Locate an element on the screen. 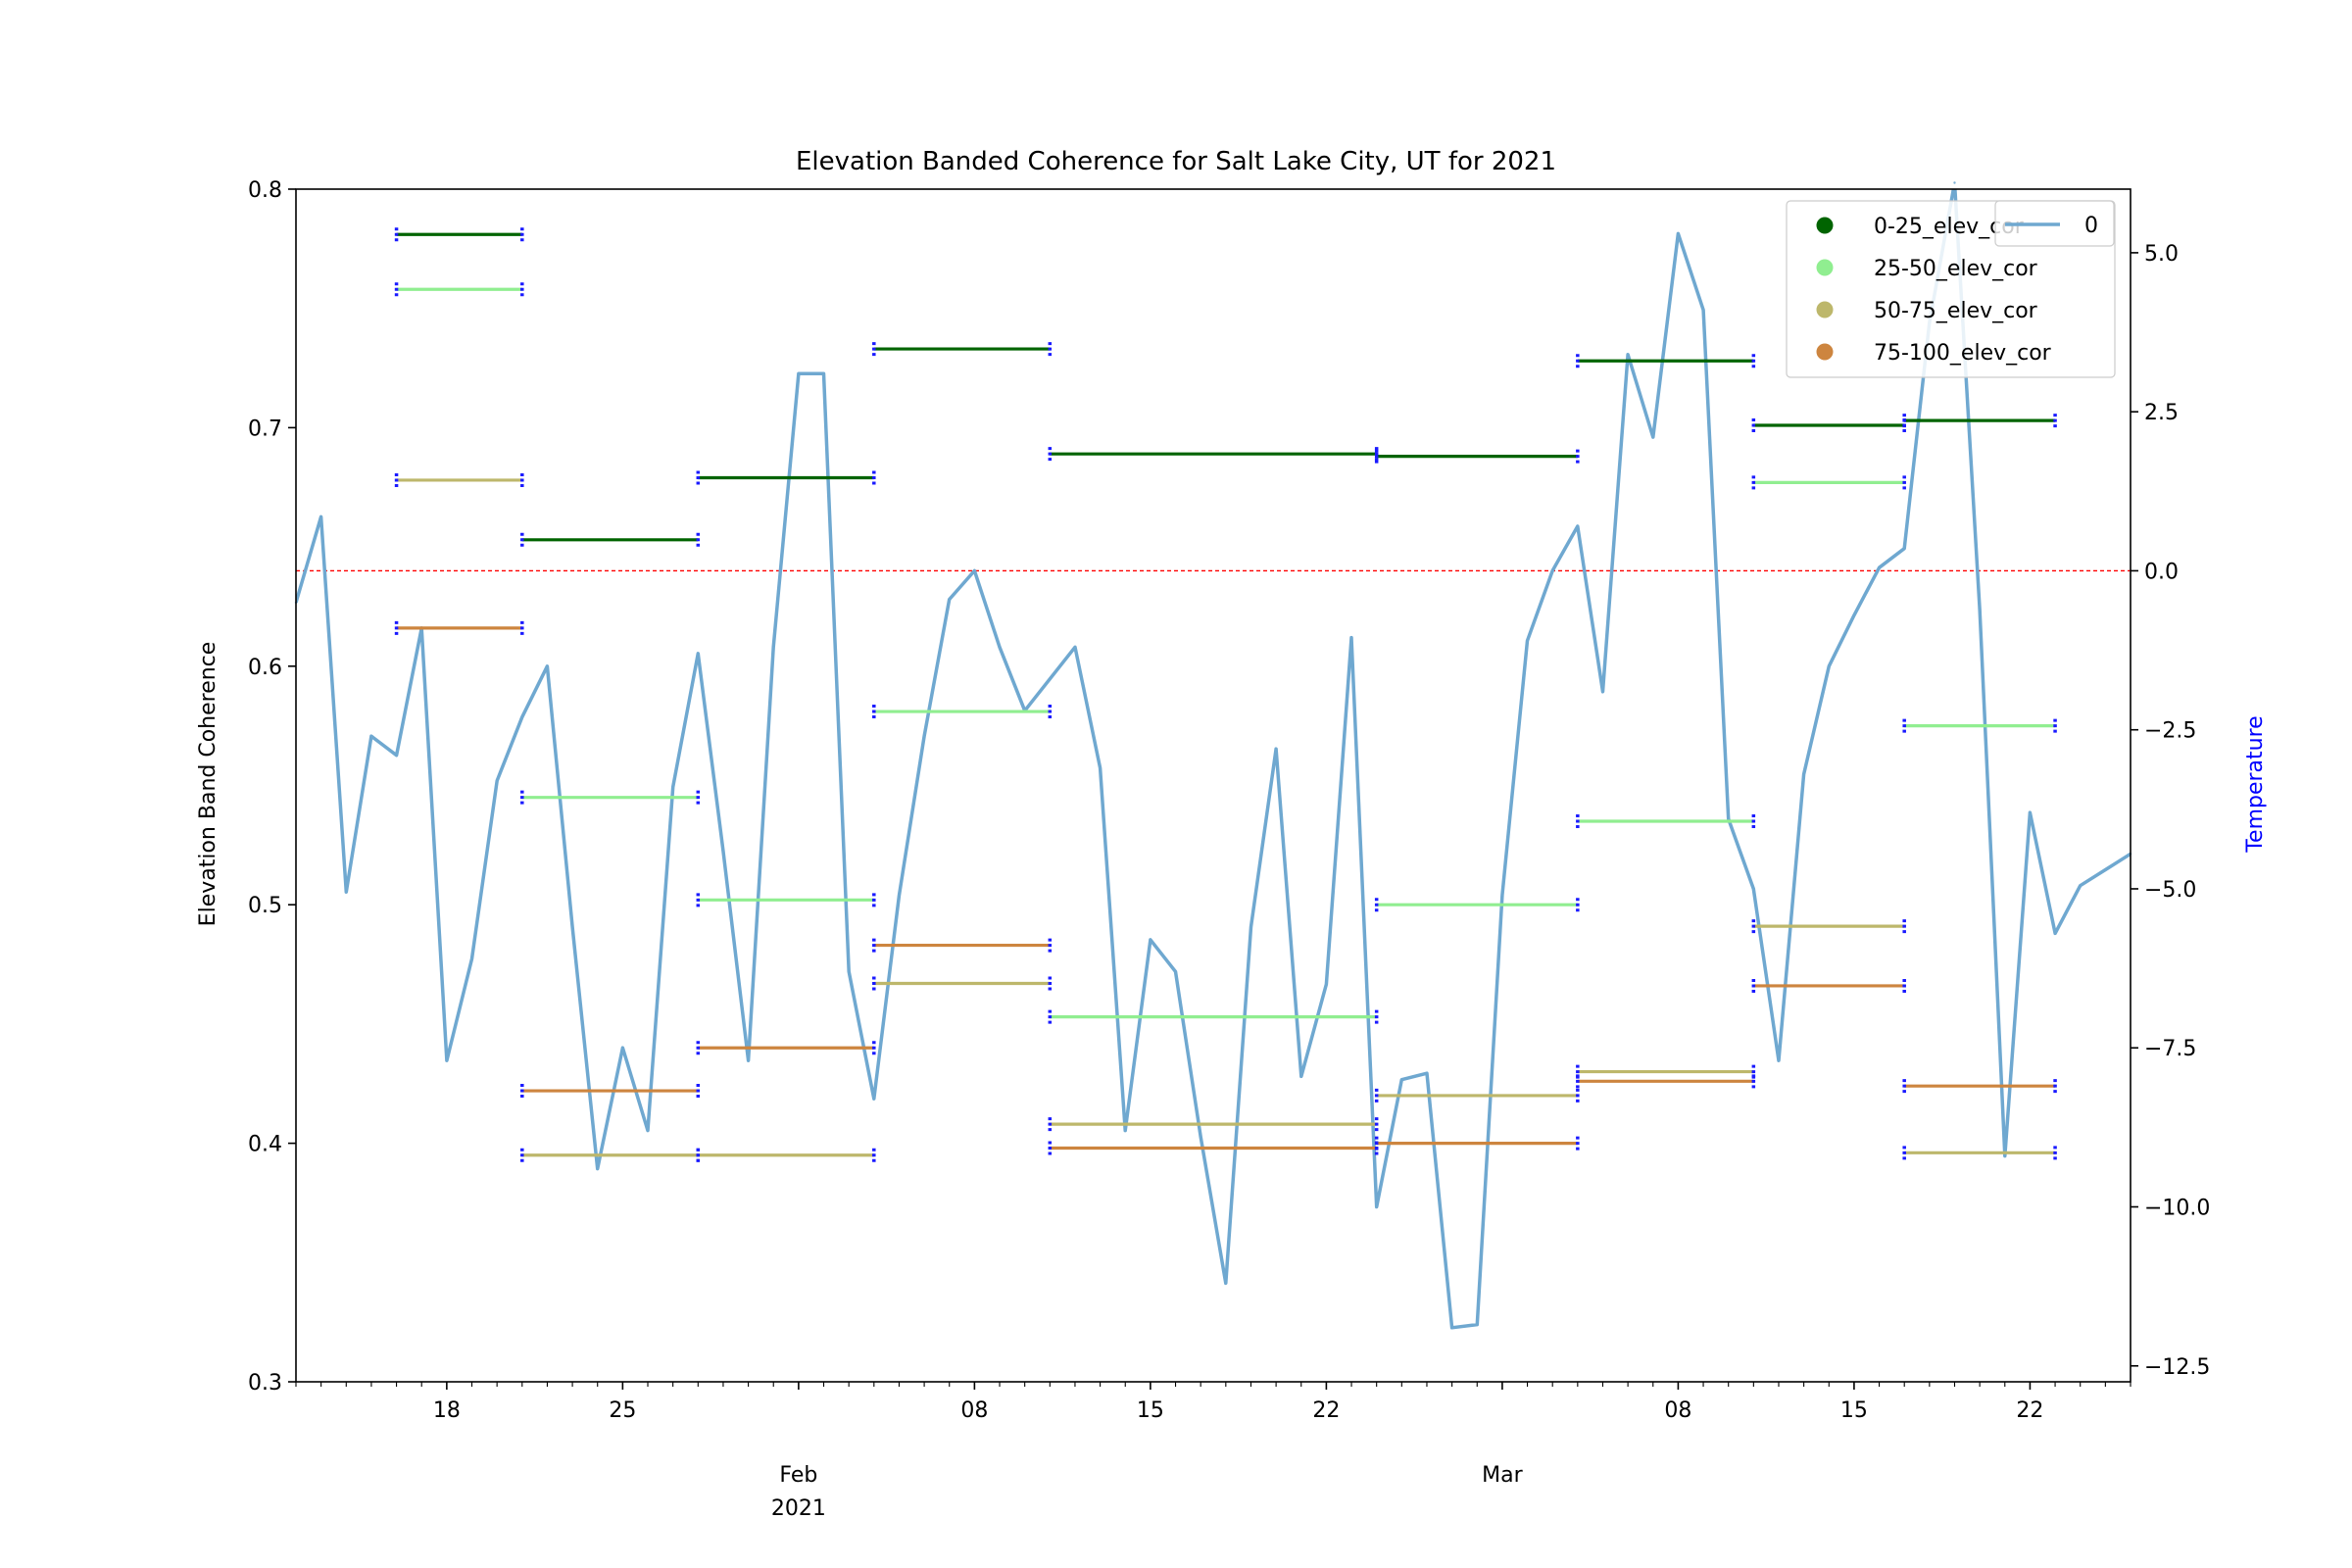  right-y-tick-label: −2.5 is located at coordinates (2170, 731).